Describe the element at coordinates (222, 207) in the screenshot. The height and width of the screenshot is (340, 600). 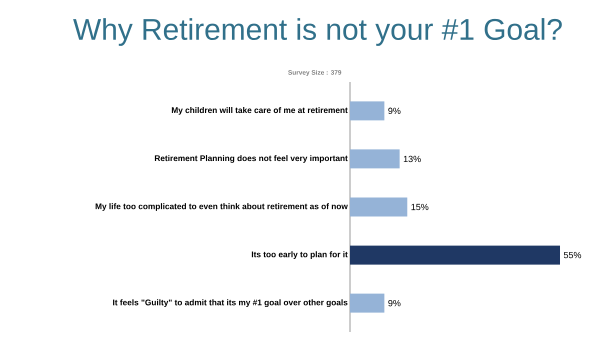
I see `y-tick-label: My life too complicated to even think about retirement as of now` at that location.